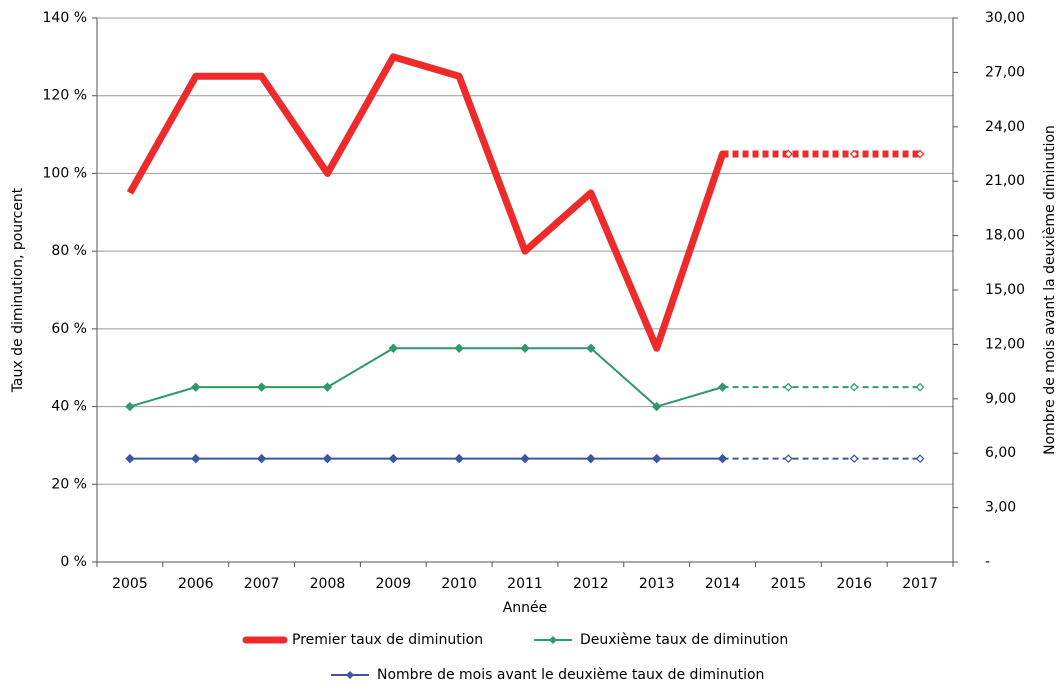 This screenshot has width=1064, height=694. Describe the element at coordinates (723, 584) in the screenshot. I see `x-tick-label: 2014` at that location.